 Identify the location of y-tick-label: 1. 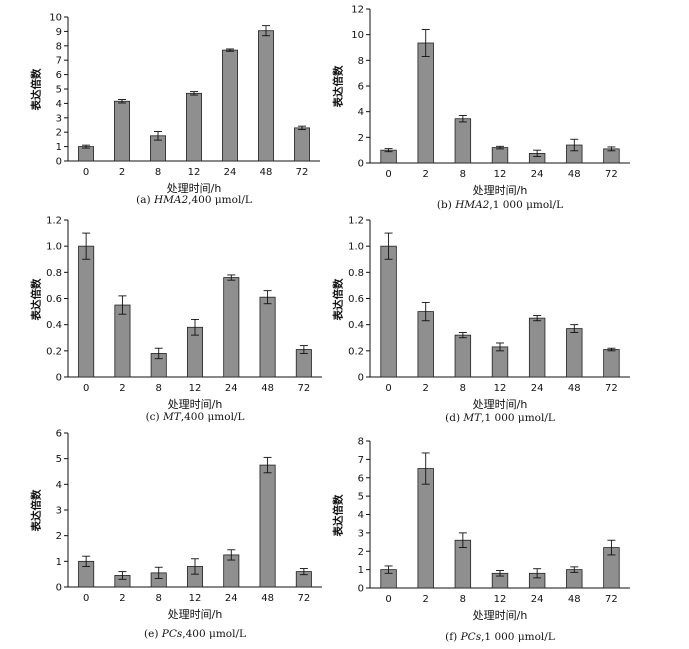
(361, 570).